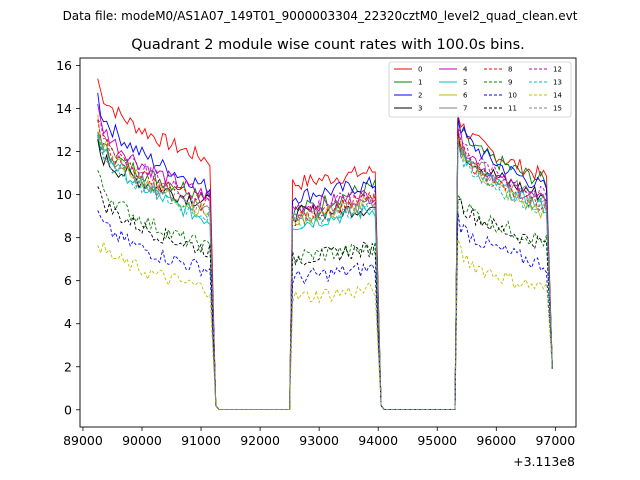 Image resolution: width=640 pixels, height=480 pixels. I want to click on legend-box, so click(480, 89).